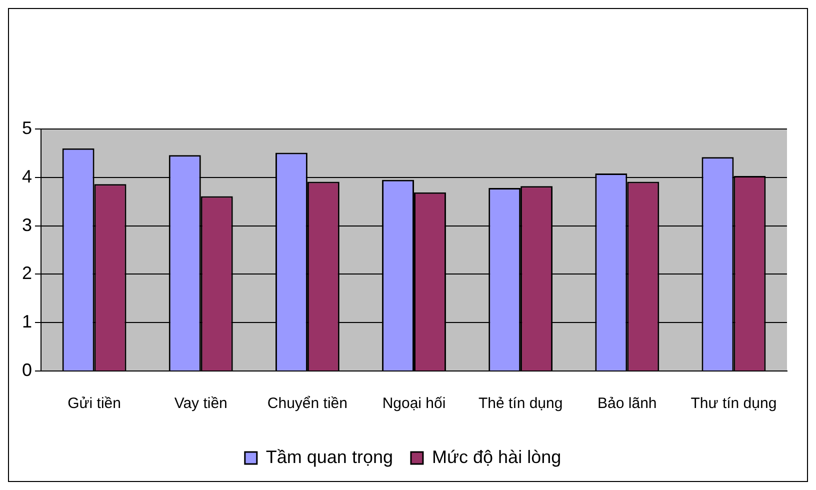  I want to click on y-tick-label: 2, so click(27, 273).